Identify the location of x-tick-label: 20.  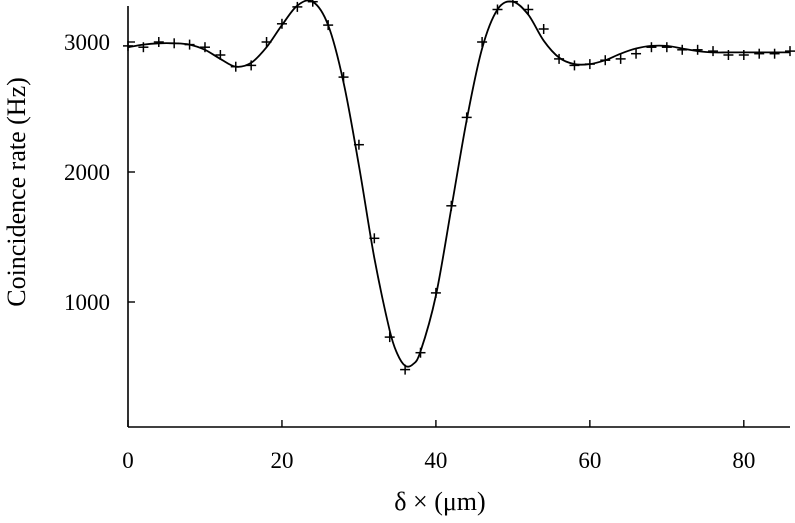
(281, 460).